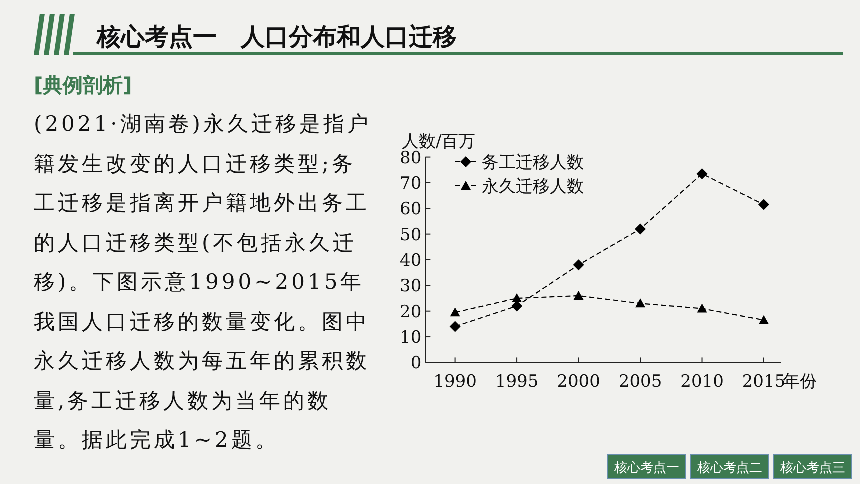 The width and height of the screenshot is (860, 484). Describe the element at coordinates (83, 85) in the screenshot. I see `text: [典例剖析]` at that location.